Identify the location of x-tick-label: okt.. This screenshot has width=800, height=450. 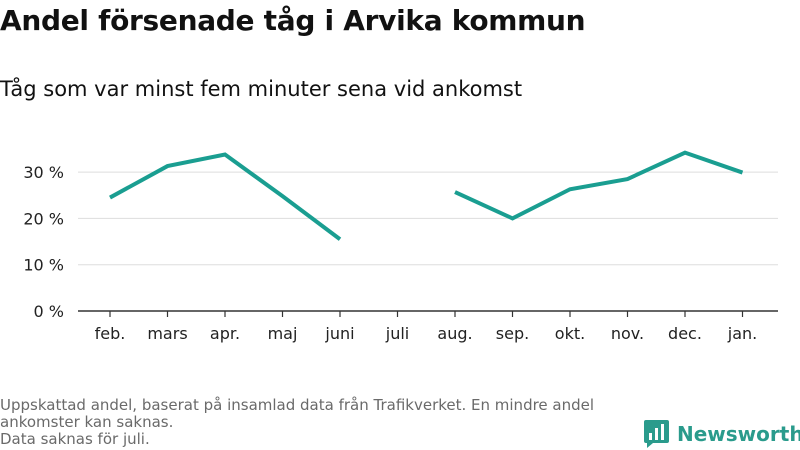
(570, 333).